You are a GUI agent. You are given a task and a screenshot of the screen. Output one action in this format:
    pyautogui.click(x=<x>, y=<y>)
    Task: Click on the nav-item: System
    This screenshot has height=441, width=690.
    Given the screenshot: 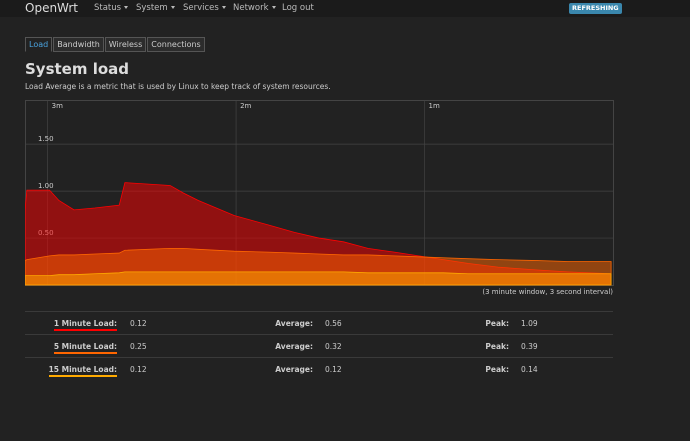 What is the action you would take?
    pyautogui.click(x=155, y=8)
    